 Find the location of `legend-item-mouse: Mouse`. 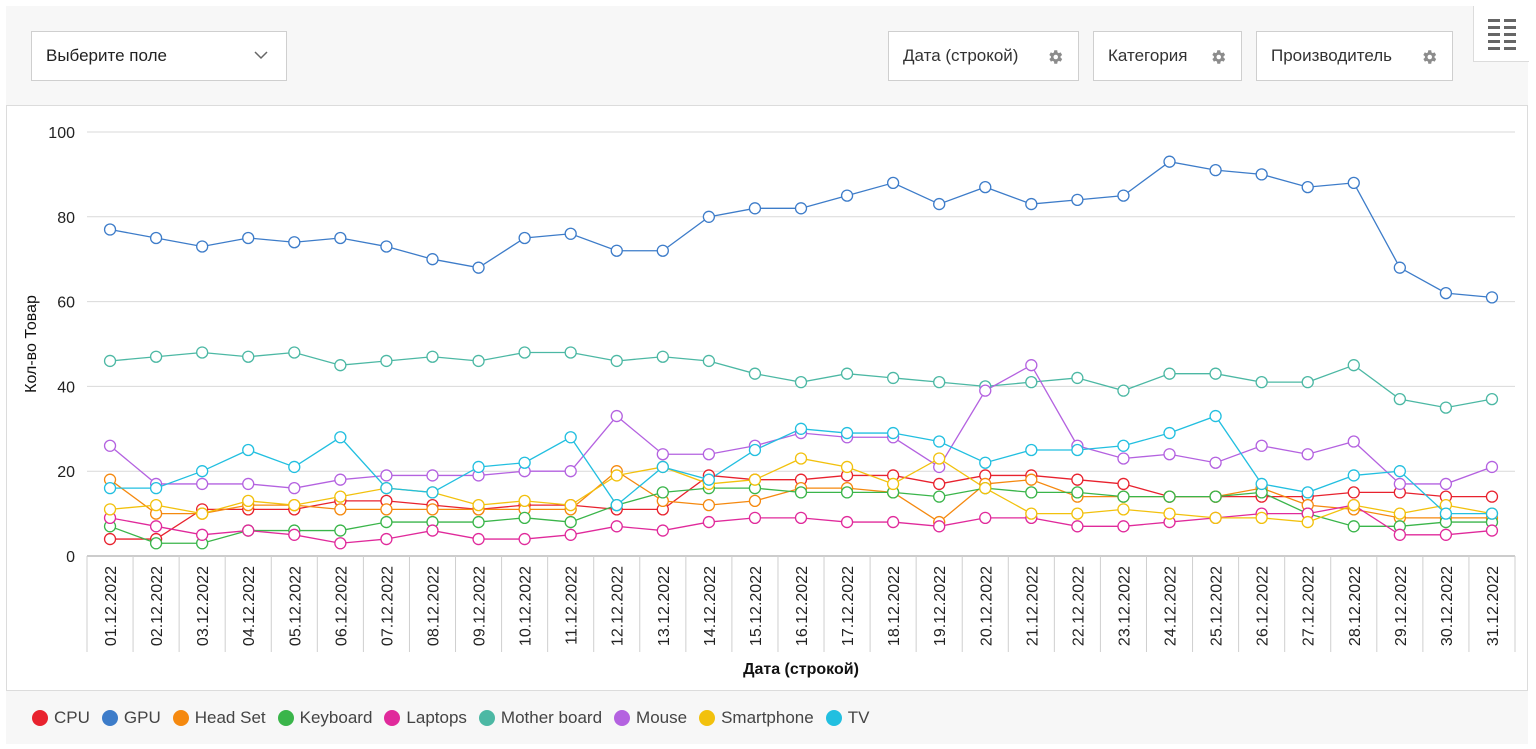

legend-item-mouse: Mouse is located at coordinates (650, 718).